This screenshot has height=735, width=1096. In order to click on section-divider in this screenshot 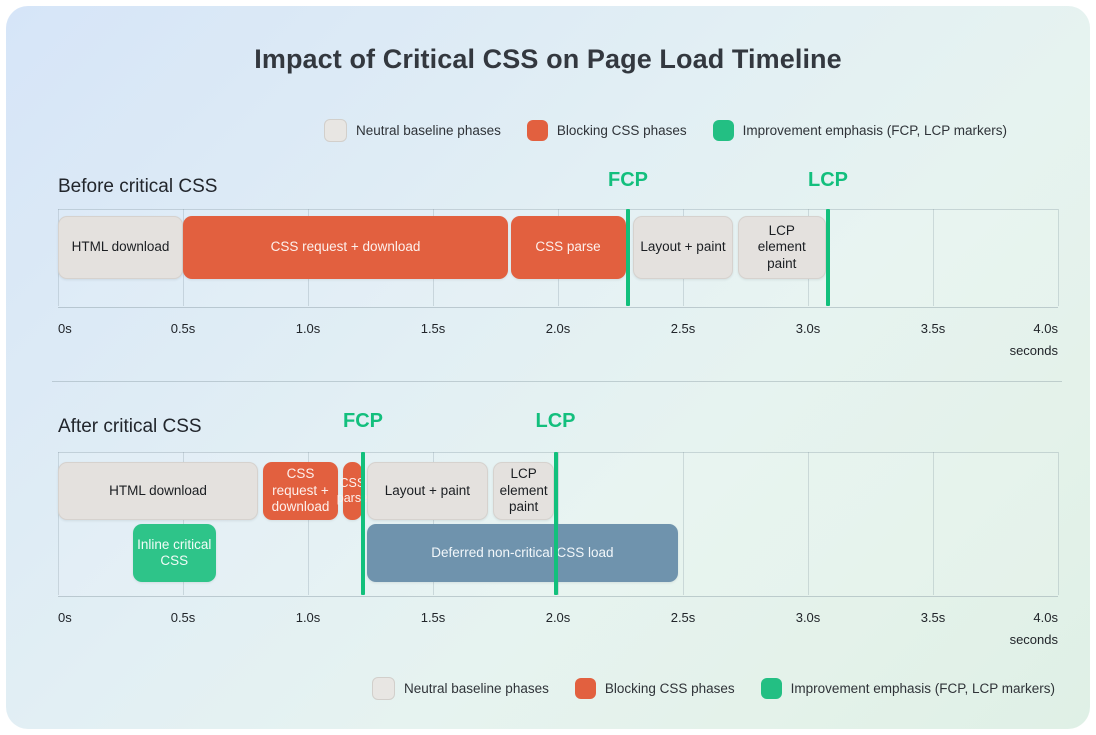, I will do `click(557, 381)`.